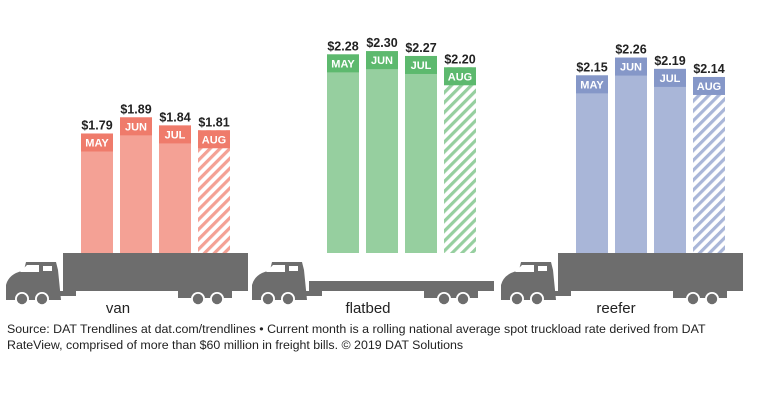 The image size is (770, 400). I want to click on reefer-bar-jun, so click(631, 155).